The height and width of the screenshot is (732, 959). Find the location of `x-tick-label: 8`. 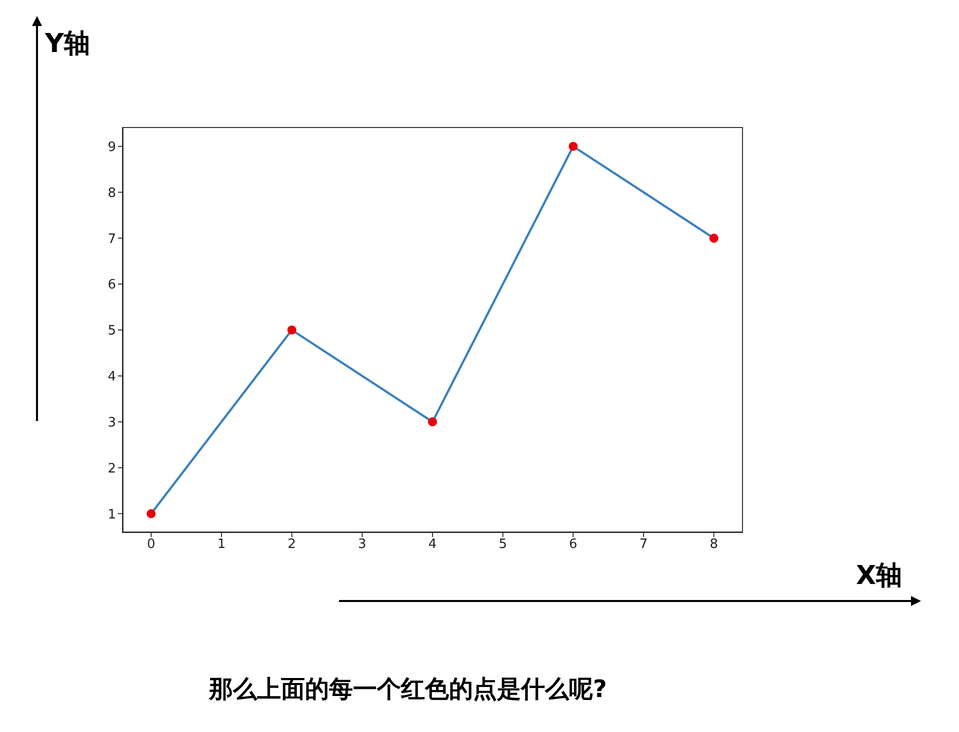

x-tick-label: 8 is located at coordinates (714, 544).